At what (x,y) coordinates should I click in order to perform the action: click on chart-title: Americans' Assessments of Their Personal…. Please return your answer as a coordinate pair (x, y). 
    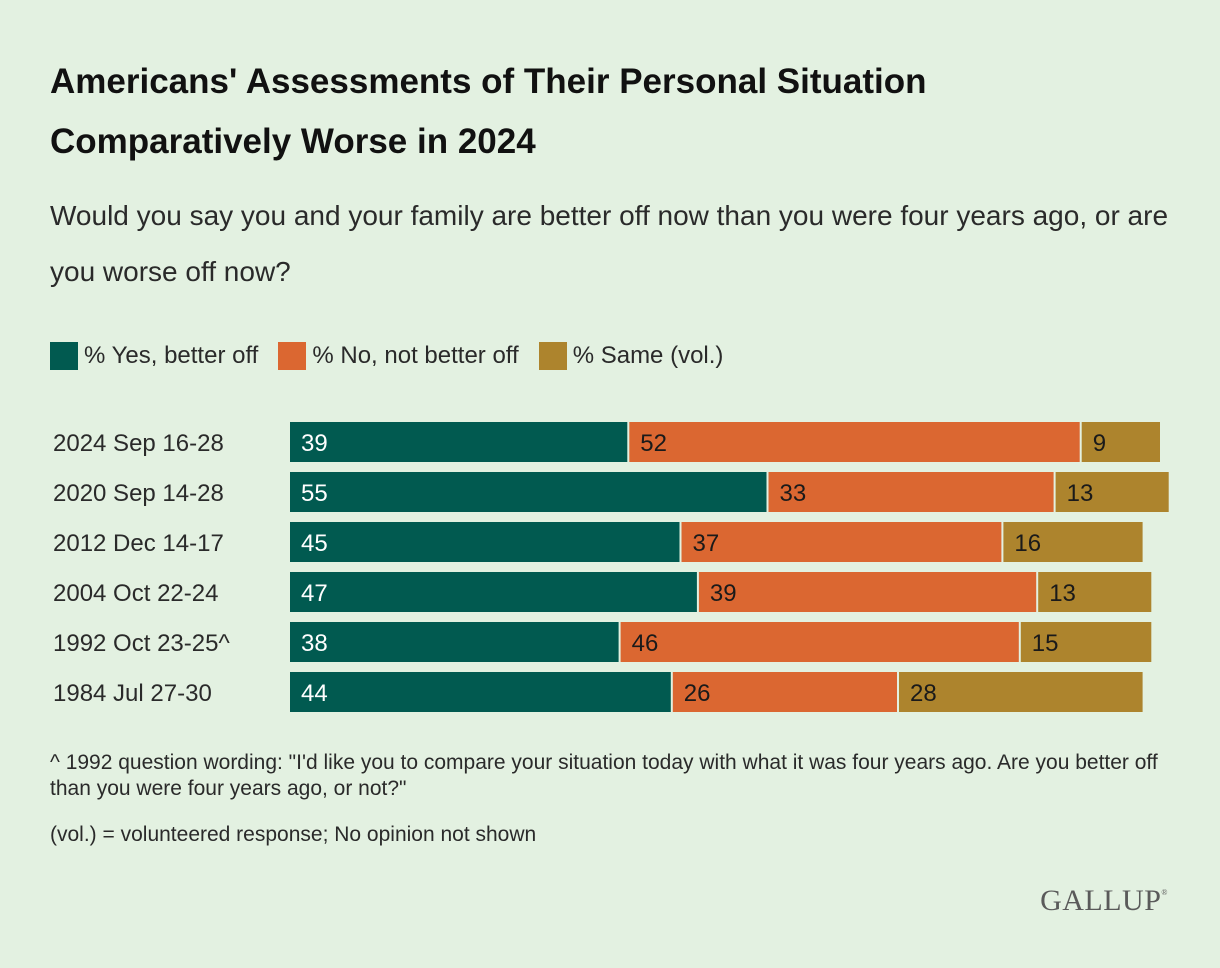
    Looking at the image, I should click on (488, 111).